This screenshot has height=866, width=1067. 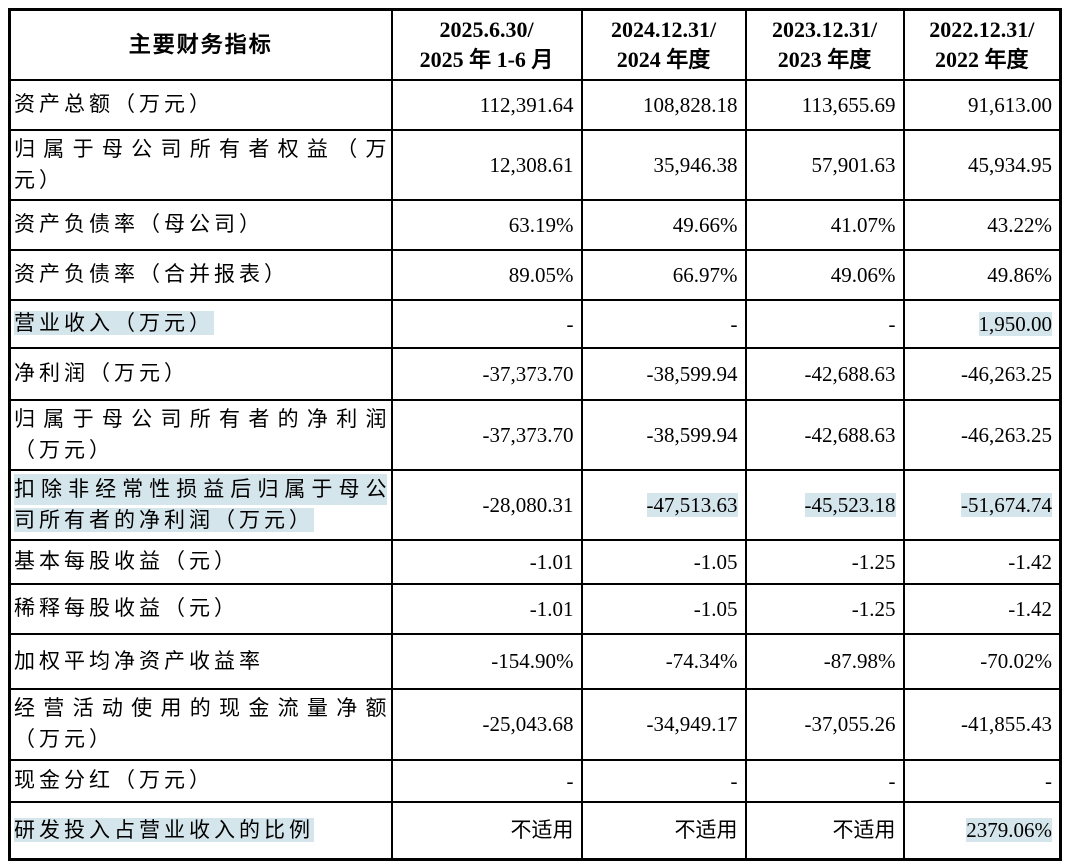 What do you see at coordinates (139, 660) in the screenshot?
I see `indicator-label: 加权平均净资产收益率` at bounding box center [139, 660].